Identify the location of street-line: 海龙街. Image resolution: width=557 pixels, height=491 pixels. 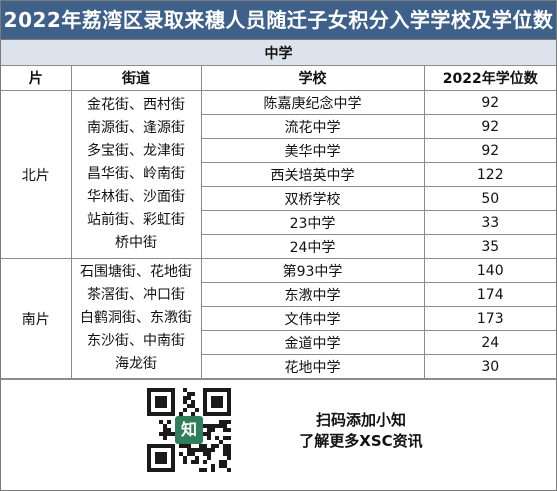
(136, 364).